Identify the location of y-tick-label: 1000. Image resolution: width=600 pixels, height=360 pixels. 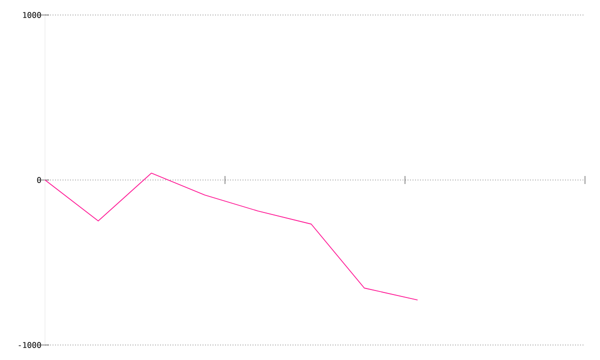
(32, 15).